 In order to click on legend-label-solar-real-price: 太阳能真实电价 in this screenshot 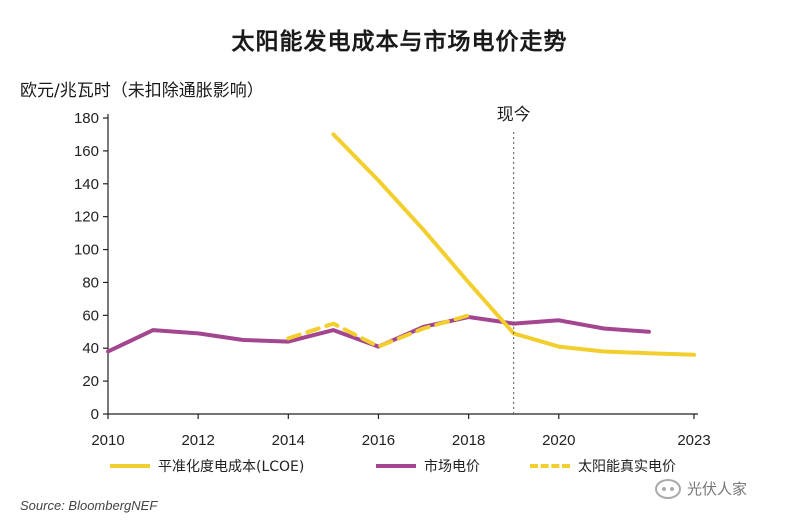, I will do `click(627, 467)`.